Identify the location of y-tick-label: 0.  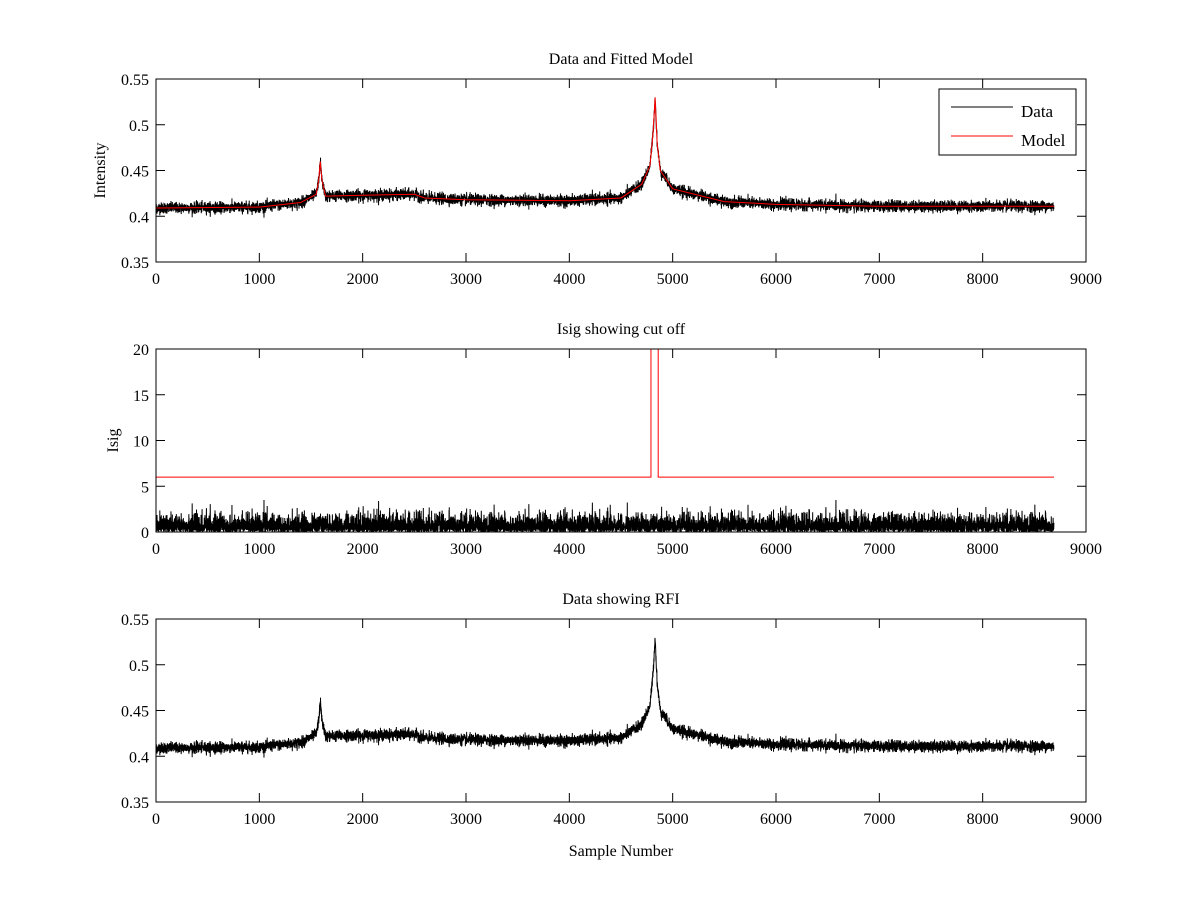
(145, 533).